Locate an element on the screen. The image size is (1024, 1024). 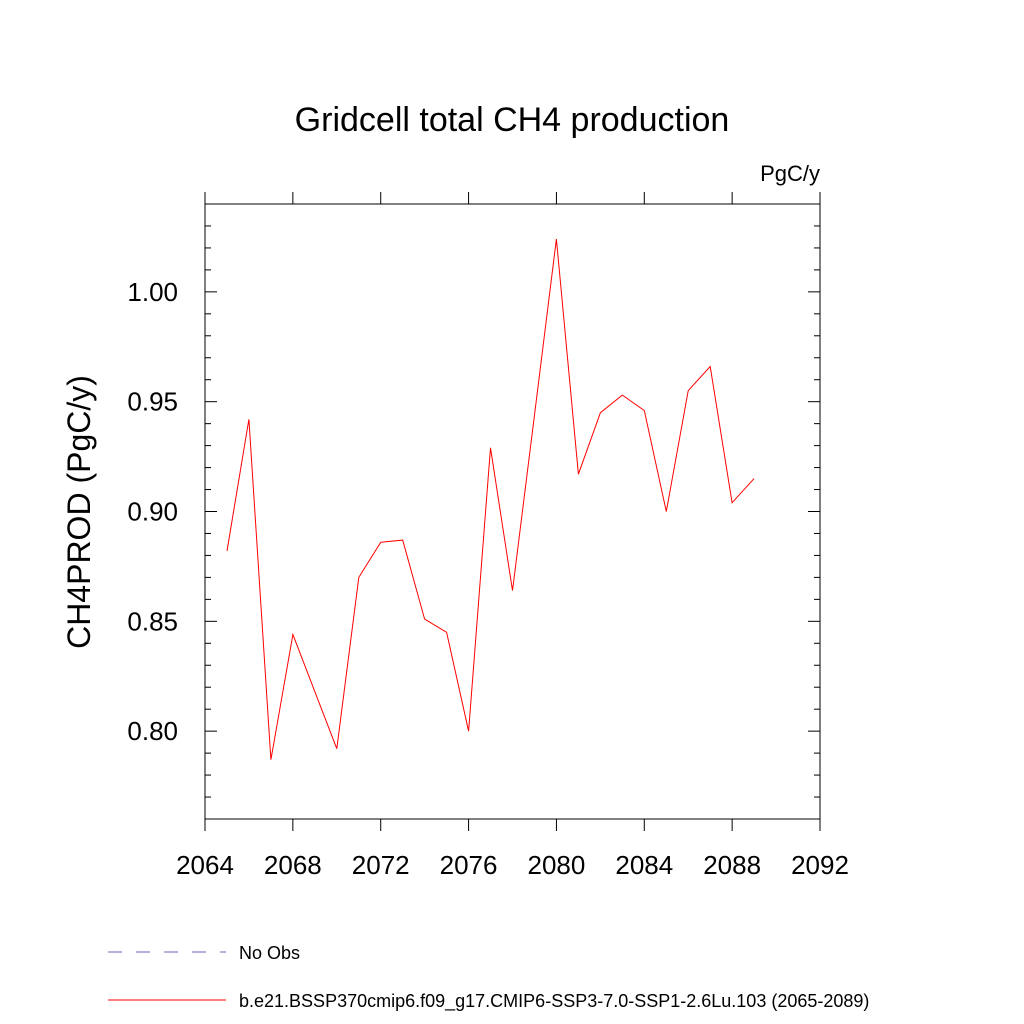
y-tick-label: 0.95 is located at coordinates (152, 402).